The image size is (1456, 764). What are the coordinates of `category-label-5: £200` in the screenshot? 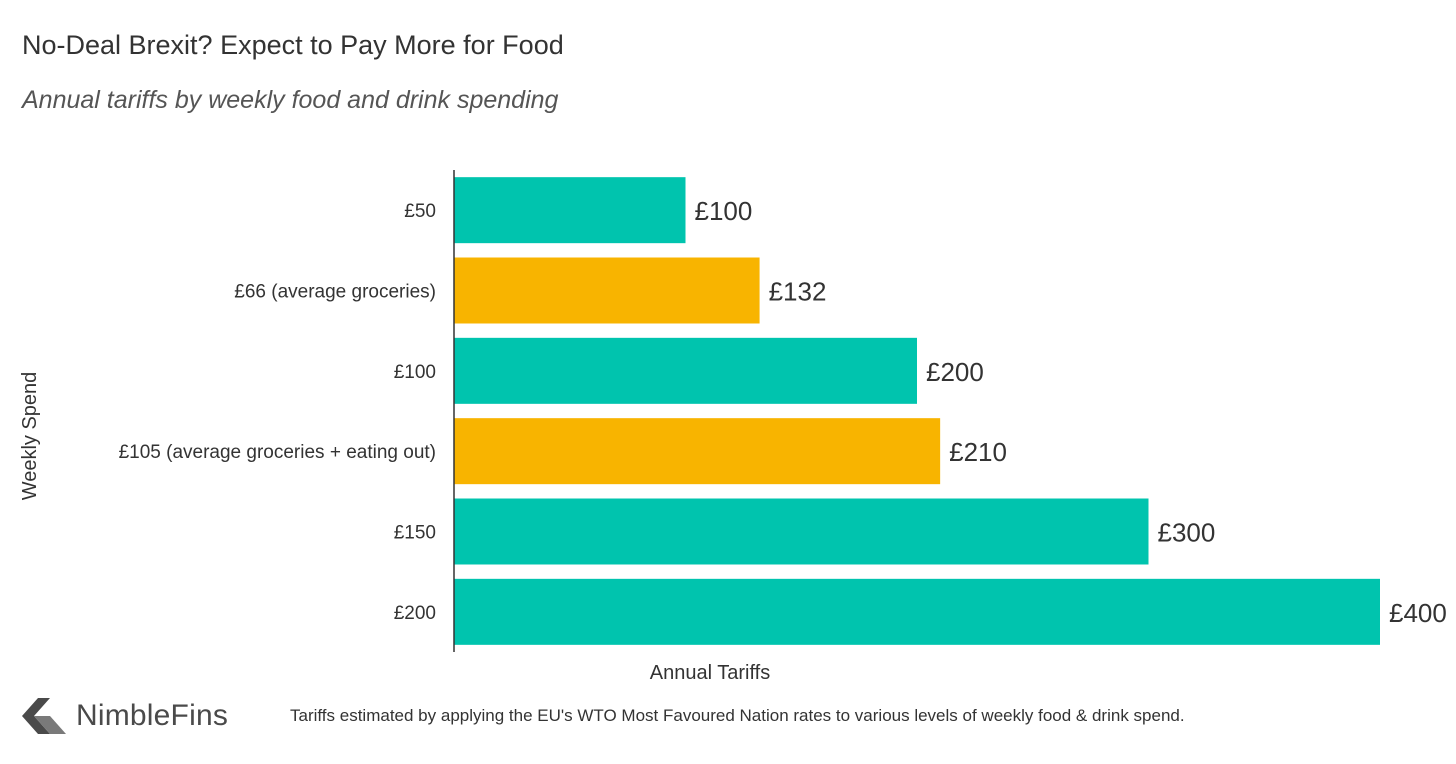 It's located at (415, 613).